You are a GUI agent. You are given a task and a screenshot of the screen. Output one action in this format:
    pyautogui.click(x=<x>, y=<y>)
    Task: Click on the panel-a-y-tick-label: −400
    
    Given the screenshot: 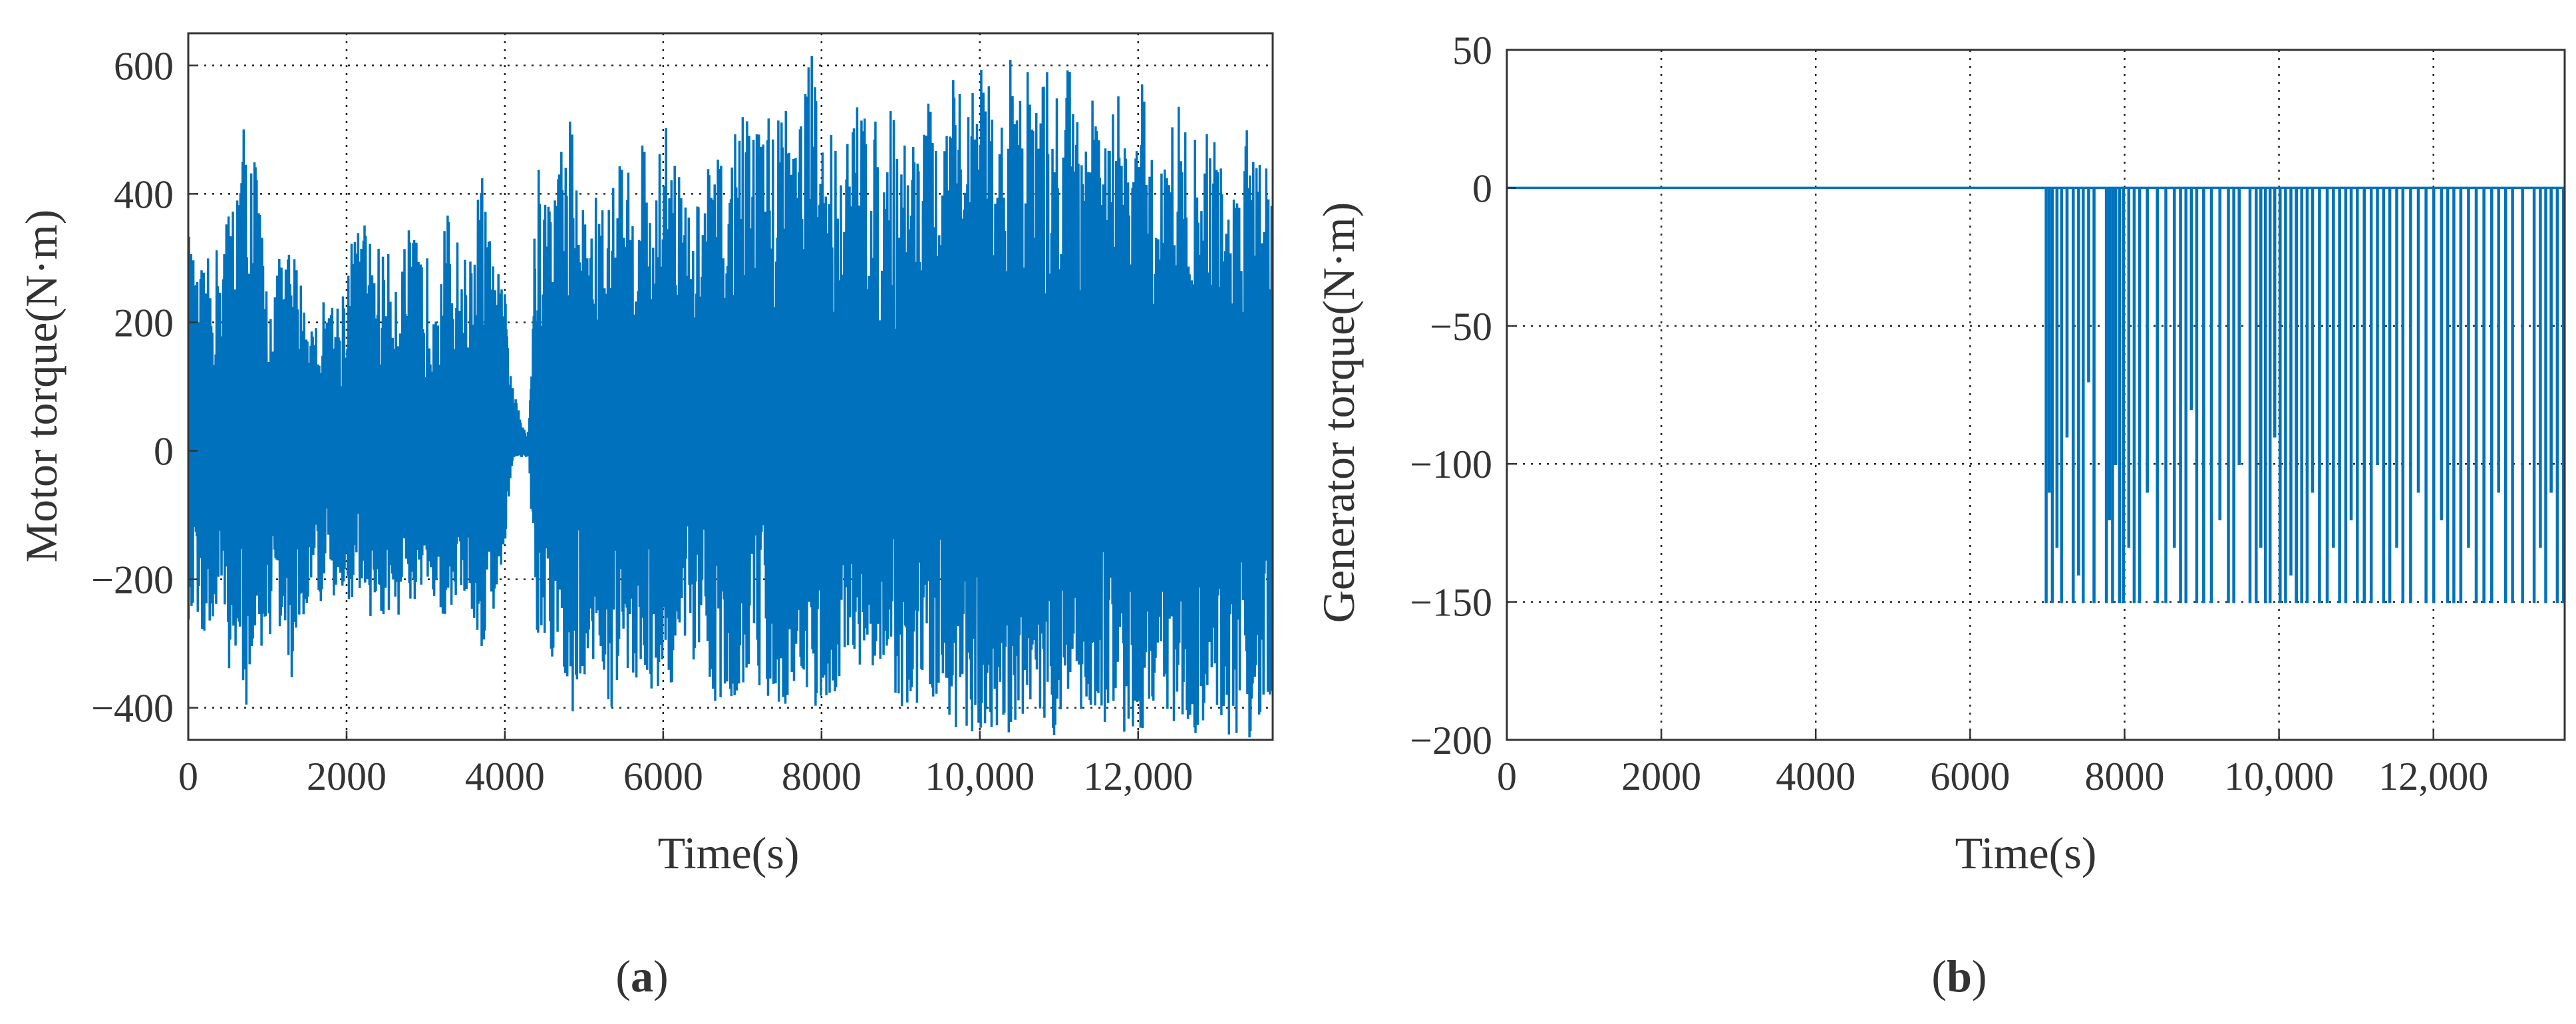 What is the action you would take?
    pyautogui.click(x=132, y=709)
    